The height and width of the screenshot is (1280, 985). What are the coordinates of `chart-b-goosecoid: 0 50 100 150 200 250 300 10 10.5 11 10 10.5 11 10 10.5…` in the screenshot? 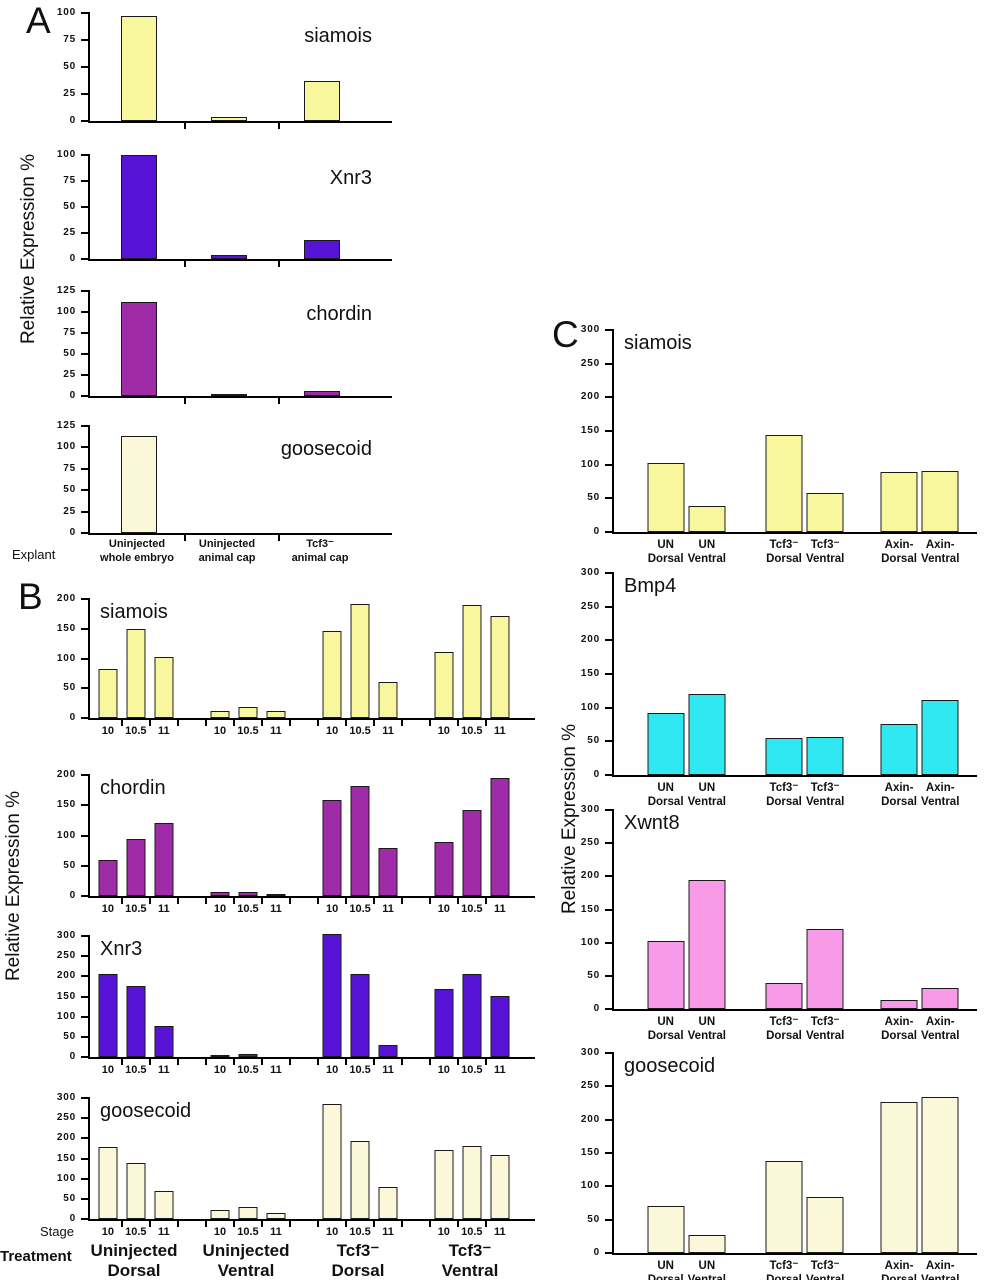 It's located at (296, 1165).